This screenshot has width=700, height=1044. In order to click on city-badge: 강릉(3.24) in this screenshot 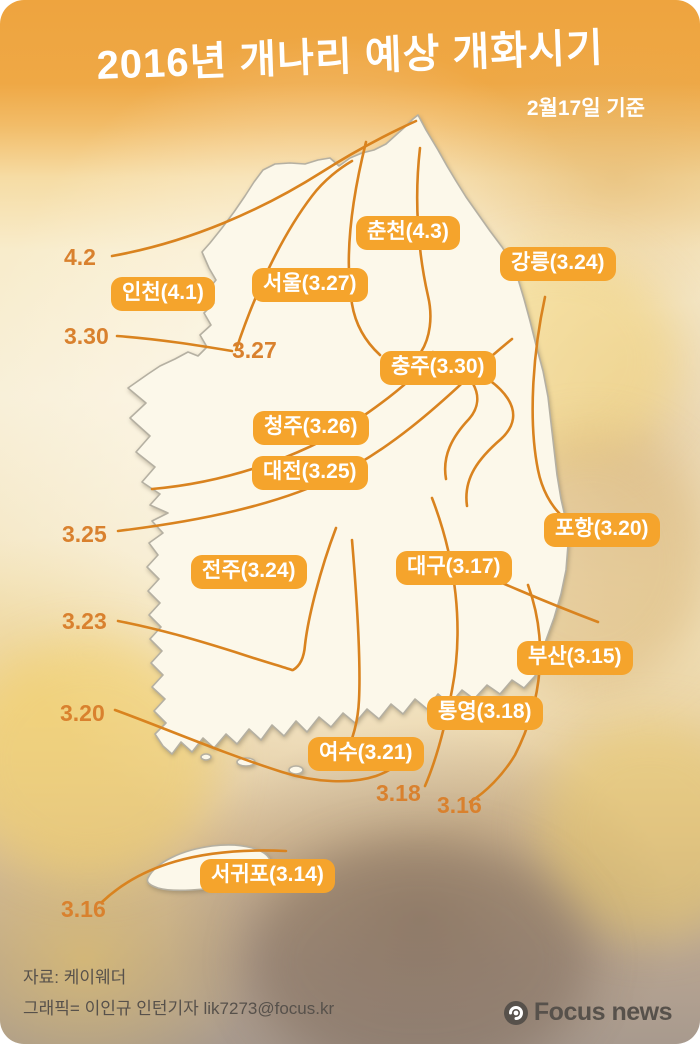, I will do `click(558, 264)`.